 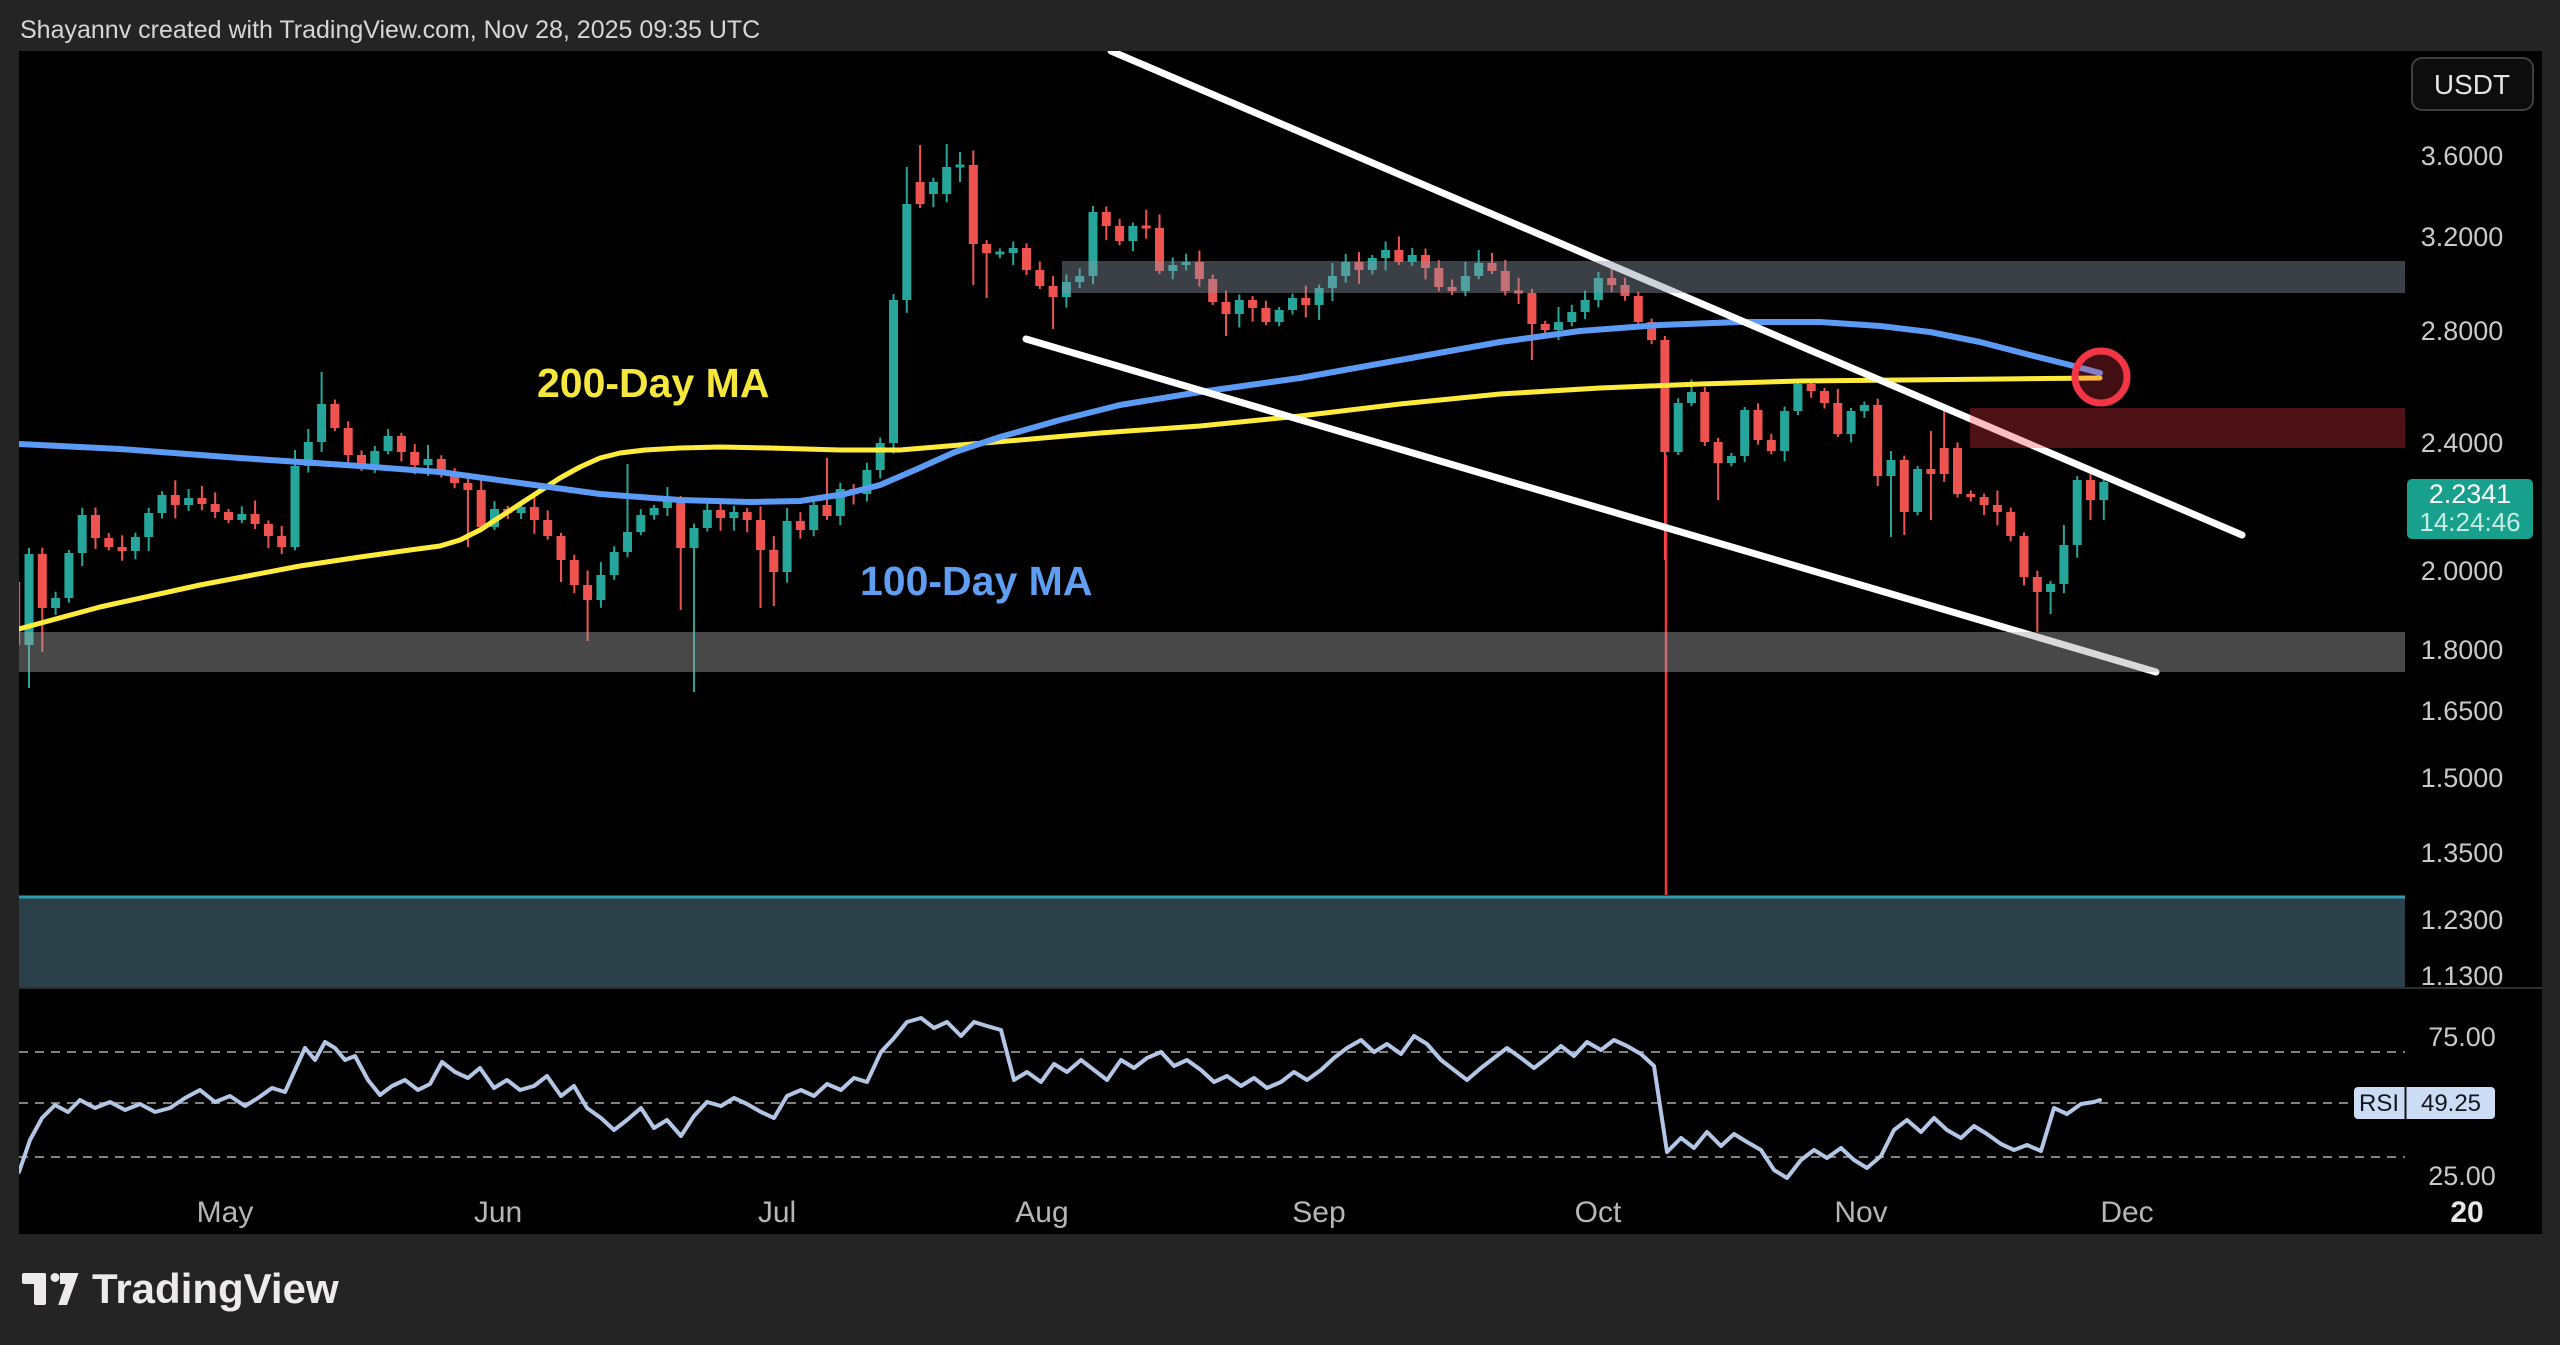 What do you see at coordinates (2469, 522) in the screenshot?
I see `svg-text: 14:24:46` at bounding box center [2469, 522].